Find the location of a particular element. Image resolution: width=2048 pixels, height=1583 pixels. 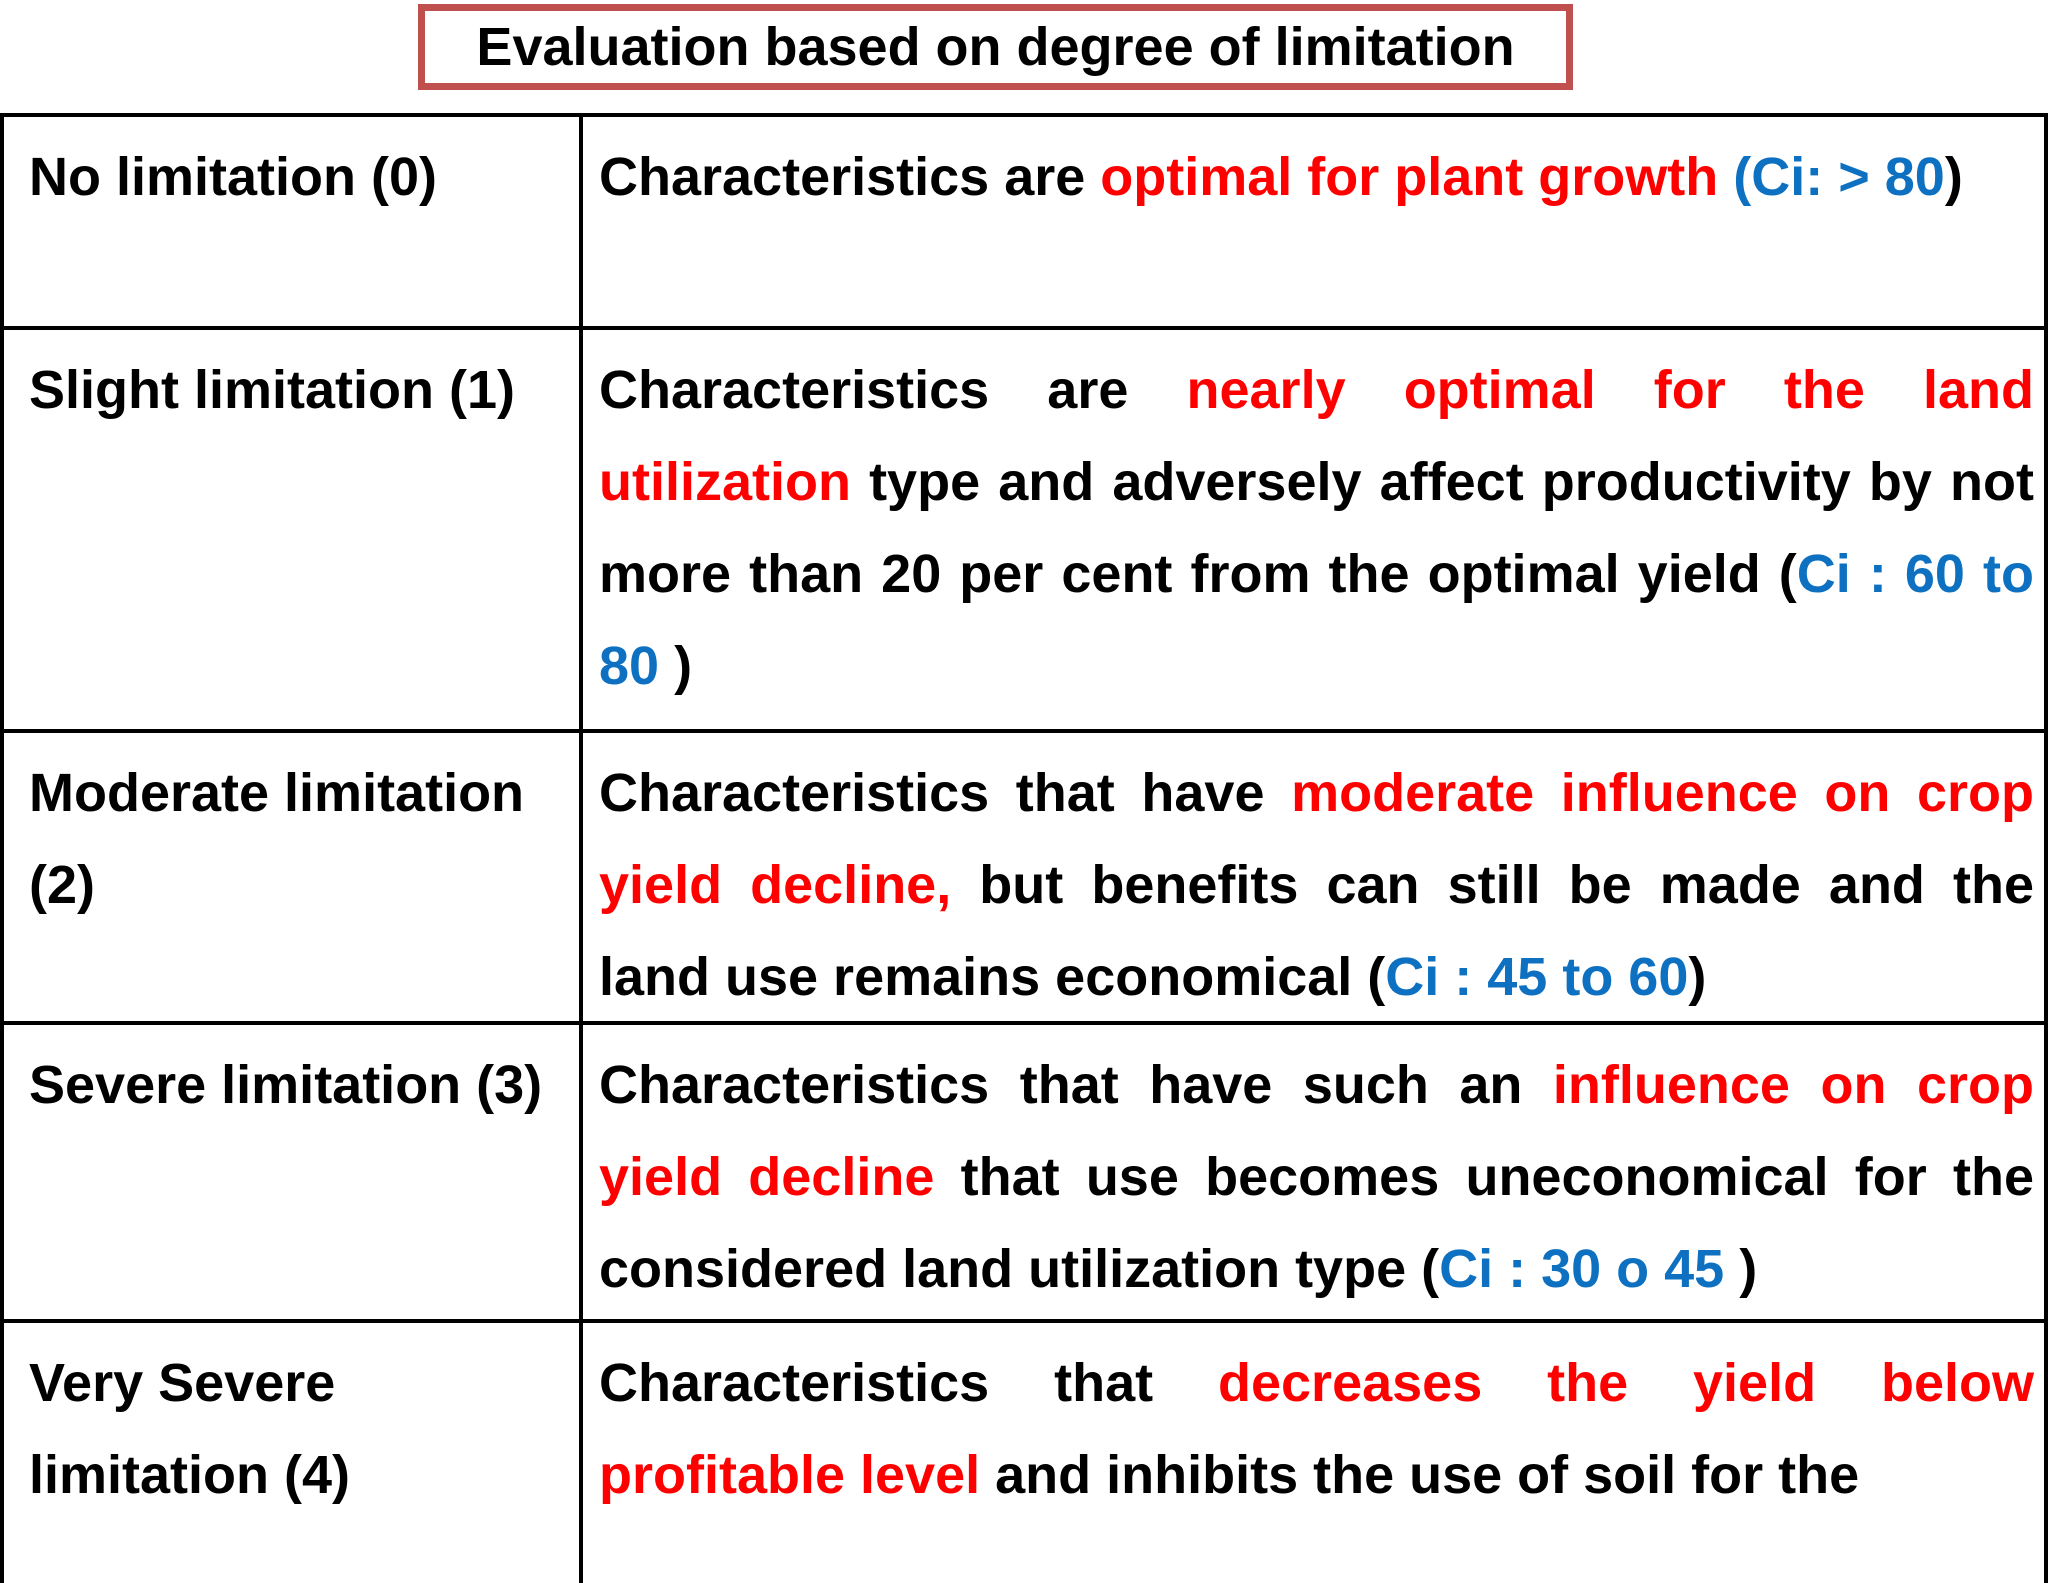

description-segment: (Ci: > 80 is located at coordinates (1839, 177).